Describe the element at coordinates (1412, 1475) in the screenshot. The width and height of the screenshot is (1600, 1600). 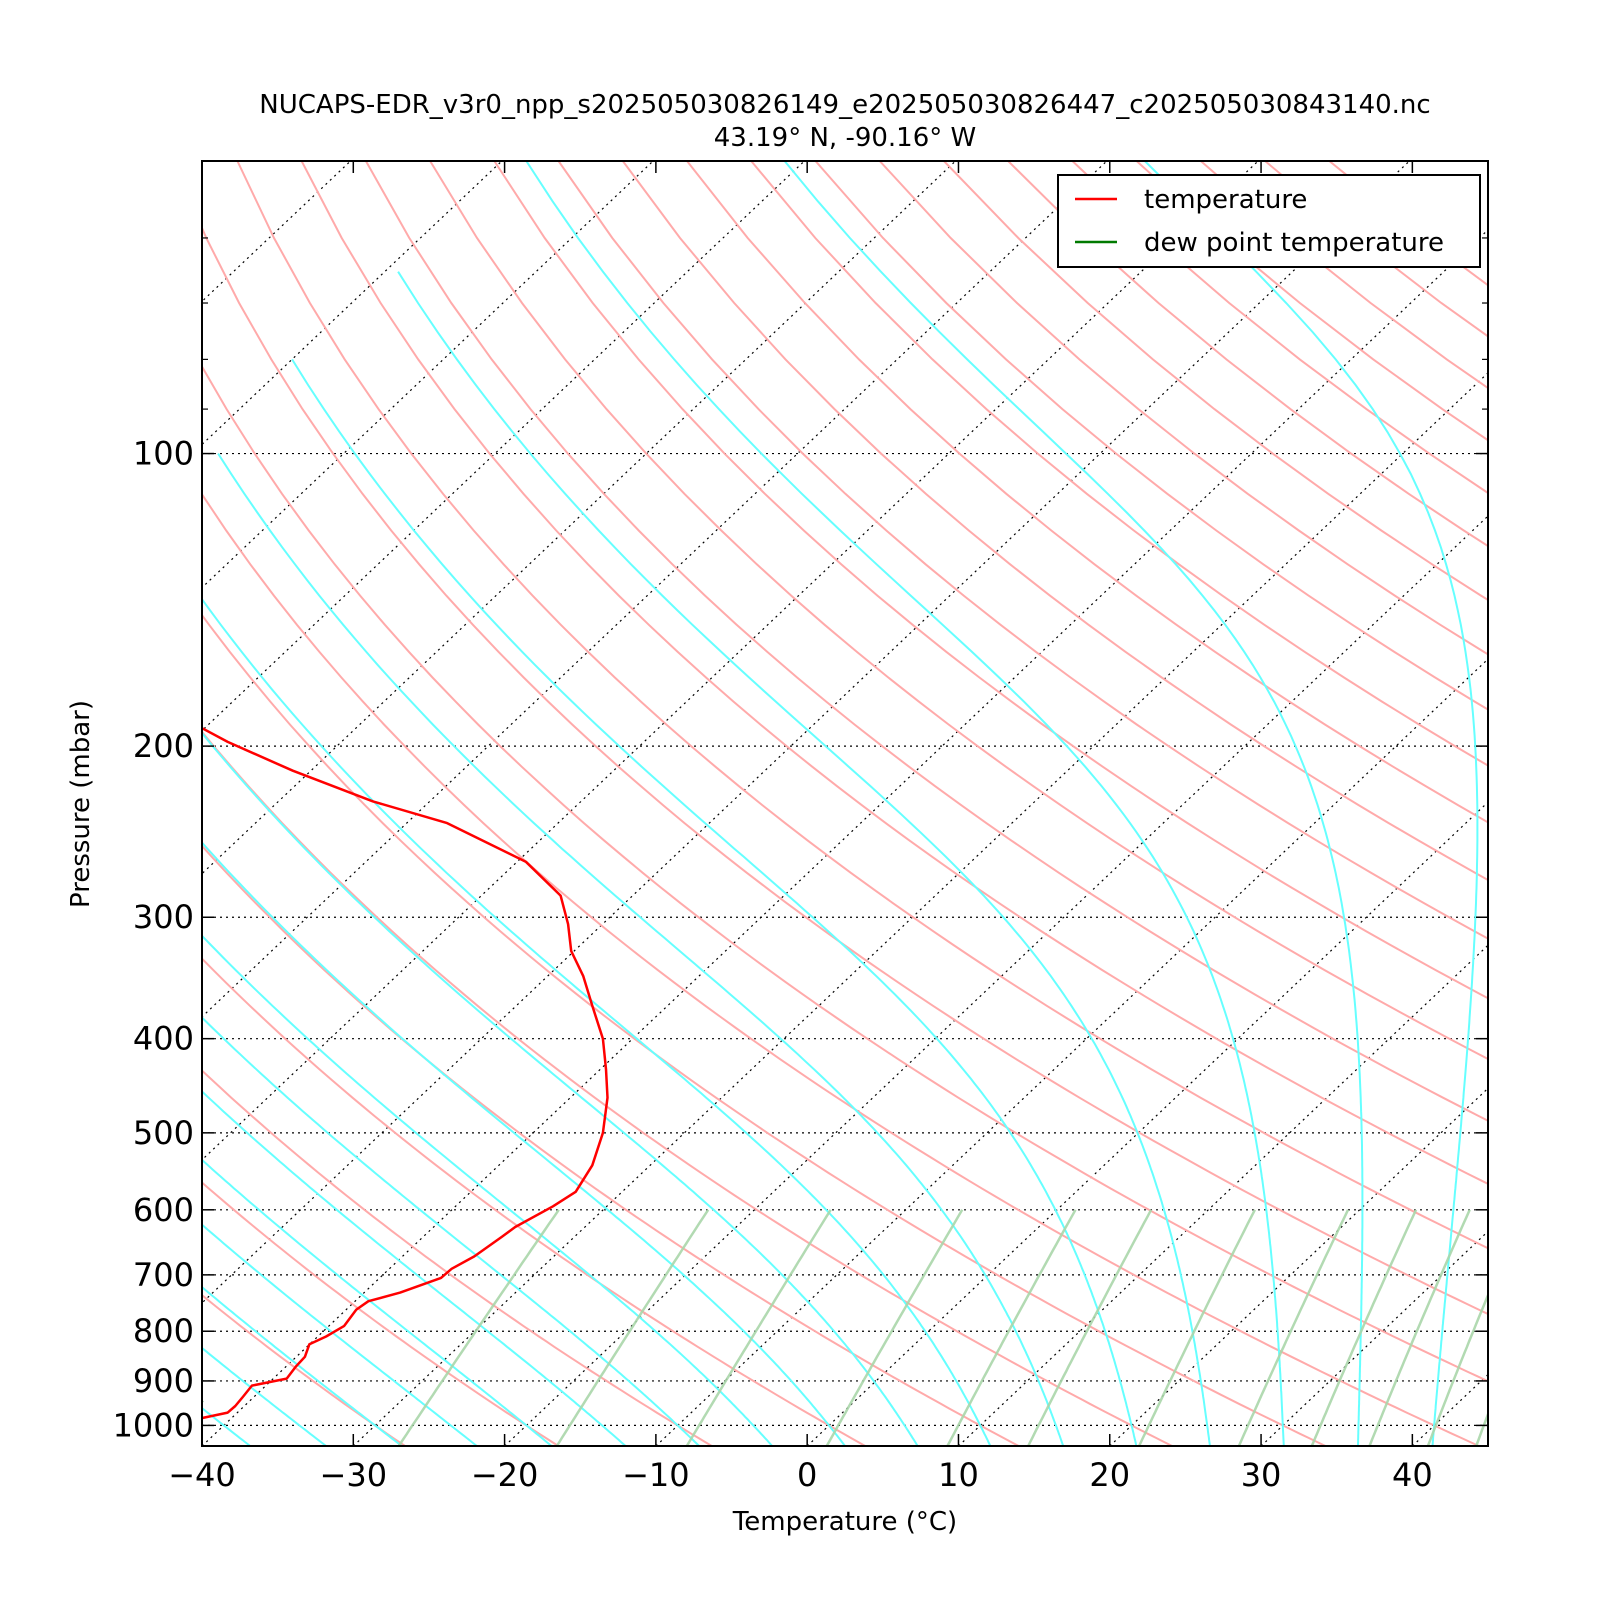
I see `x-tick-label: 40` at that location.